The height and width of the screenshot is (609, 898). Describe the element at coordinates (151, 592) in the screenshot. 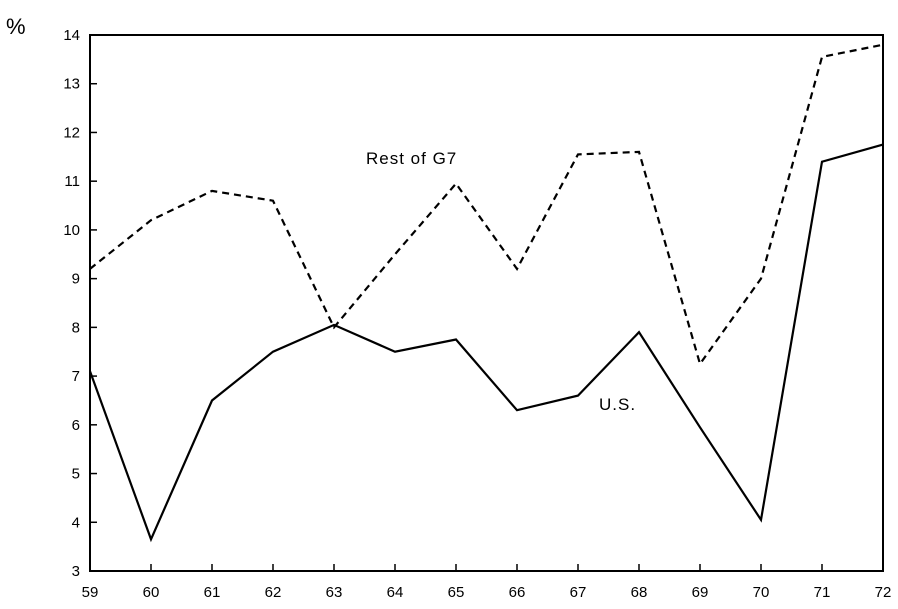

I see `x-tick-label: 60` at that location.